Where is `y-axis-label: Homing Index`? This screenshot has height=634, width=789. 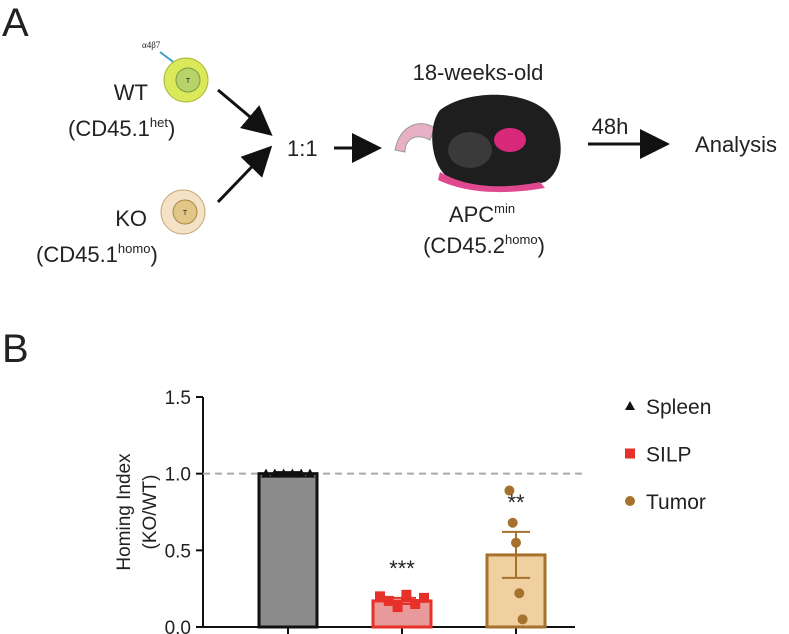
y-axis-label: Homing Index is located at coordinates (124, 512).